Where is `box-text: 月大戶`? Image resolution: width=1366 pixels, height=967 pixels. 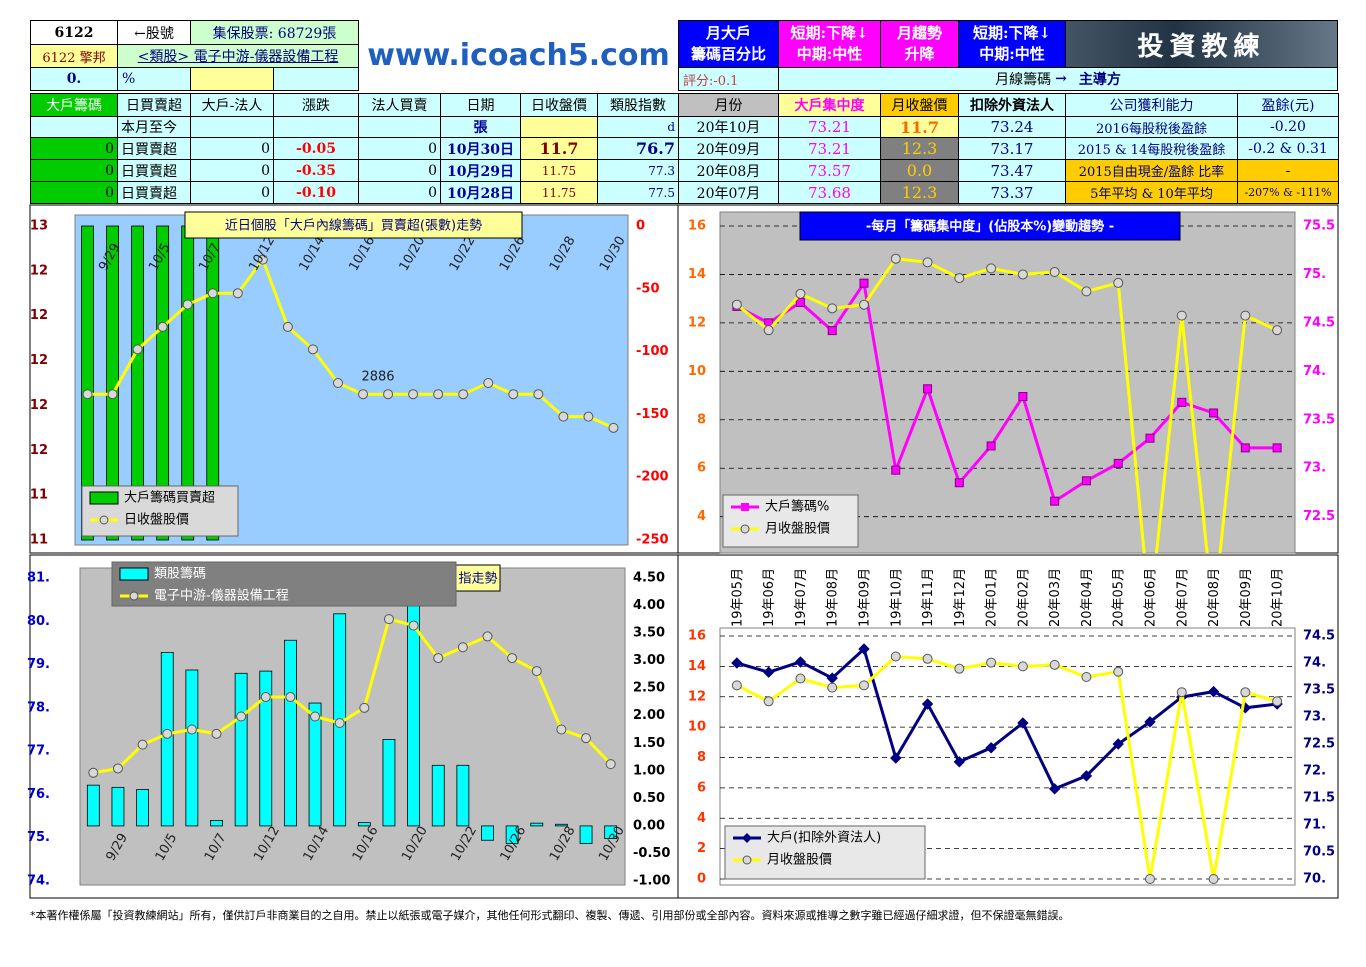 box-text: 月大戶 is located at coordinates (728, 33).